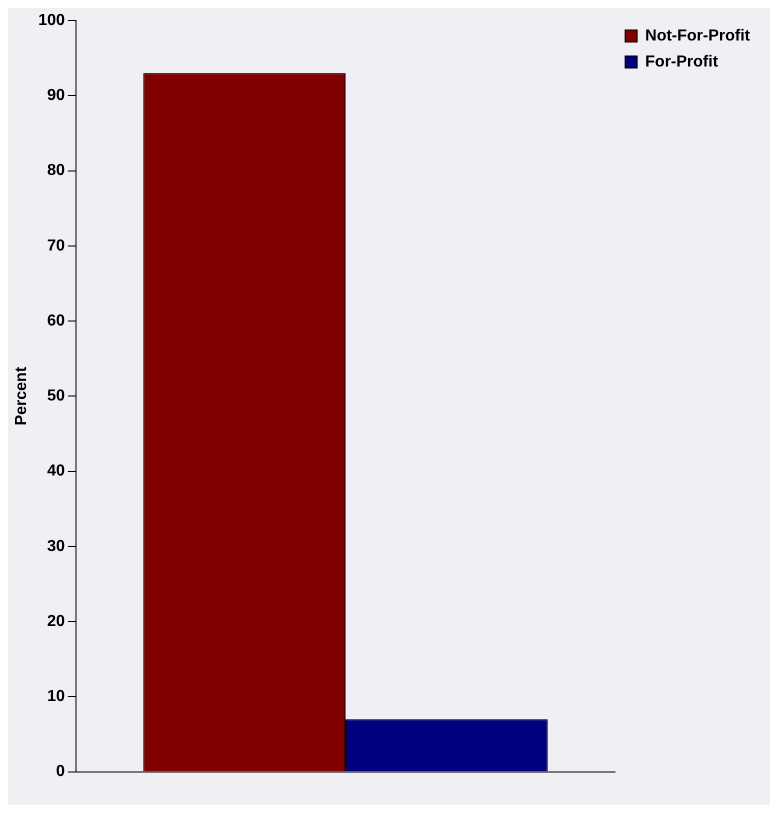 Image resolution: width=778 pixels, height=813 pixels. What do you see at coordinates (56, 95) in the screenshot?
I see `y-tick-label: 90` at bounding box center [56, 95].